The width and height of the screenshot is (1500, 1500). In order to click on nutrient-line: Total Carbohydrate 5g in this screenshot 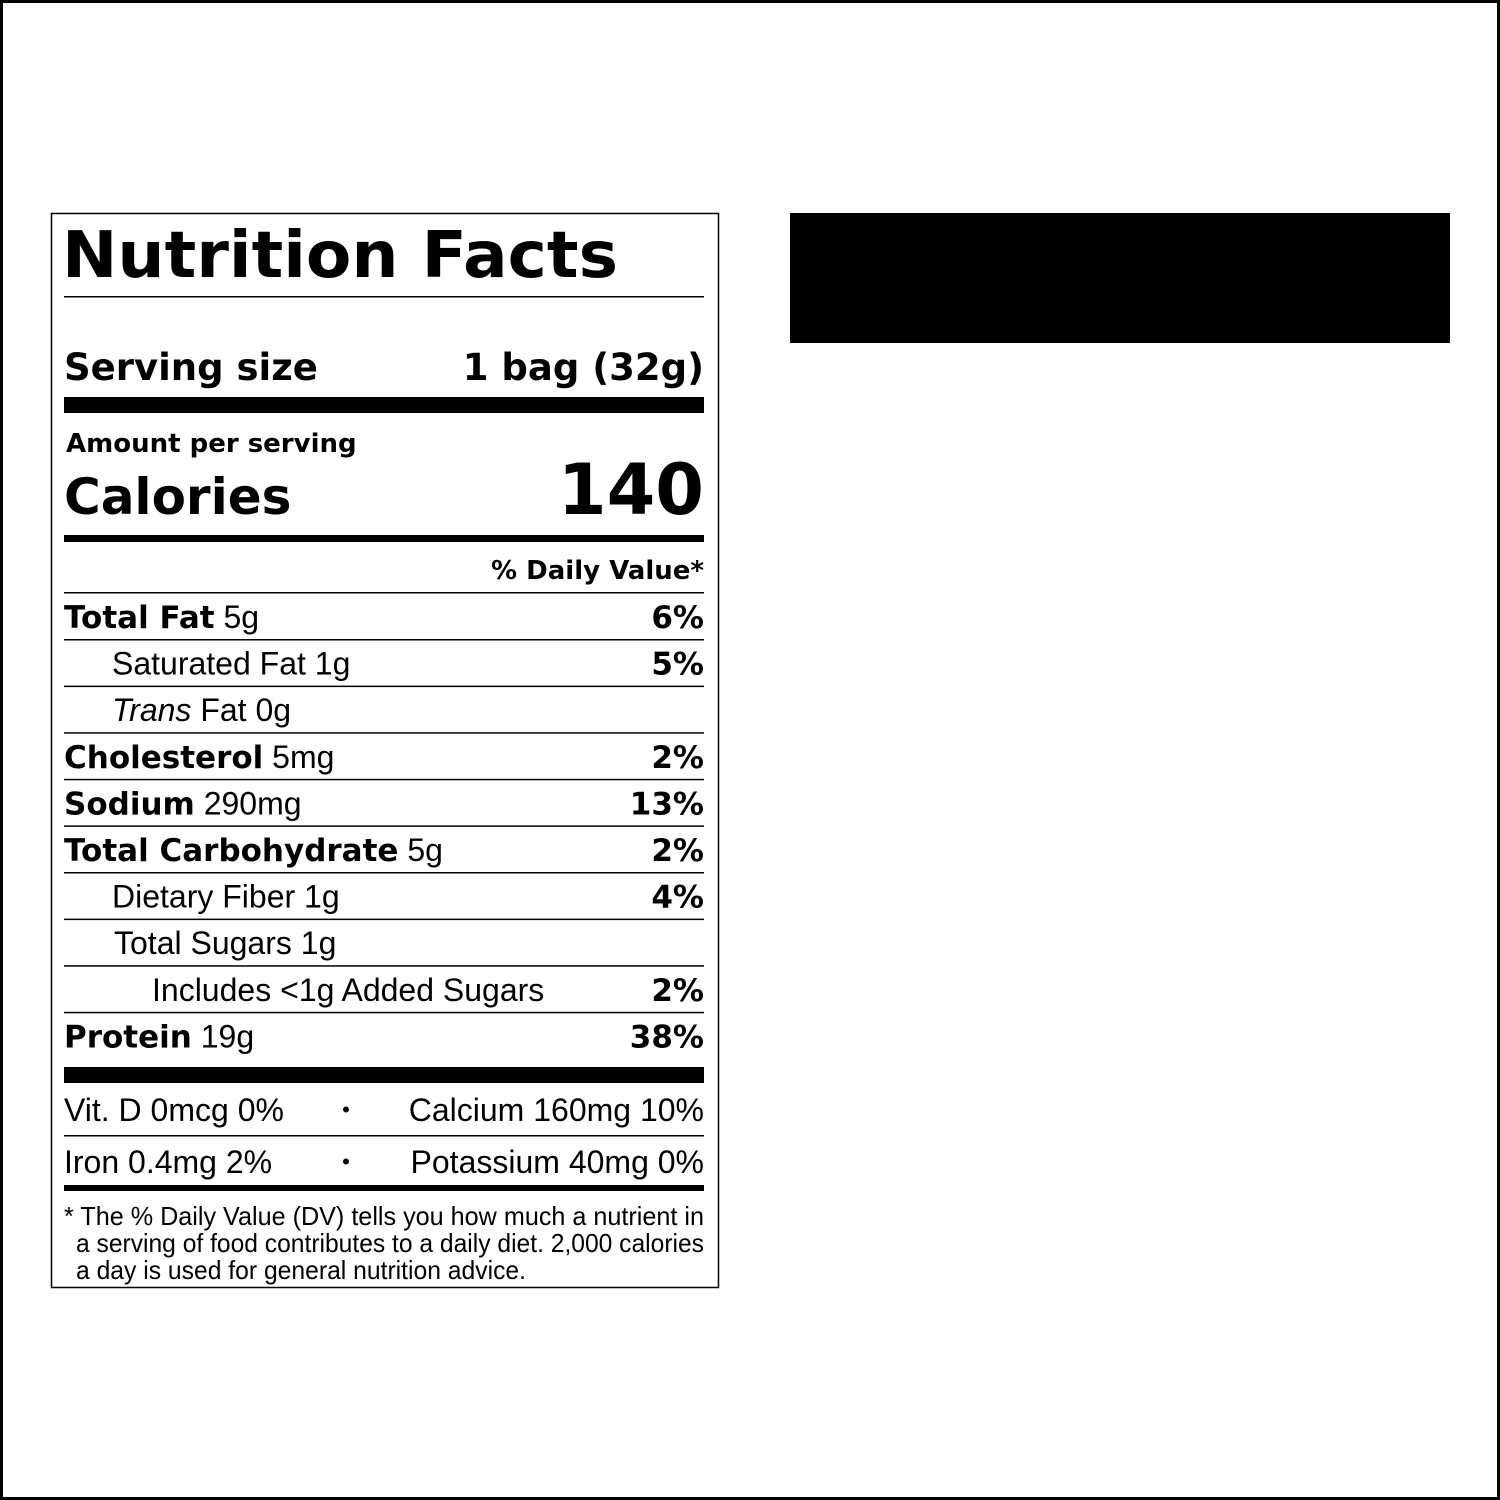, I will do `click(253, 850)`.